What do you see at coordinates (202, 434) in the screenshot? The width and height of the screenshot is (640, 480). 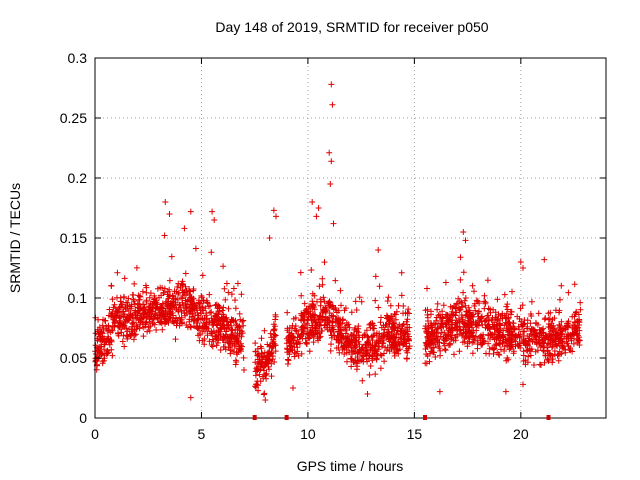 I see `x-tick-label: 5` at bounding box center [202, 434].